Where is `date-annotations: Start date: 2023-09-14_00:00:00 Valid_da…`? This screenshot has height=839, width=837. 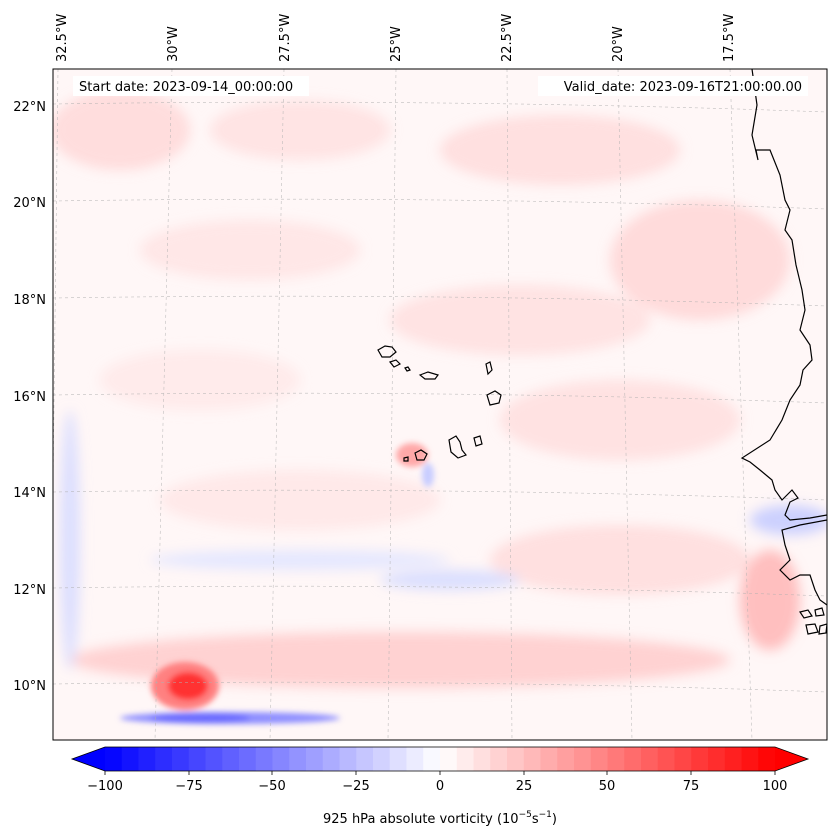 date-annotations: Start date: 2023-09-14_00:00:00 Valid_da… is located at coordinates (440, 86).